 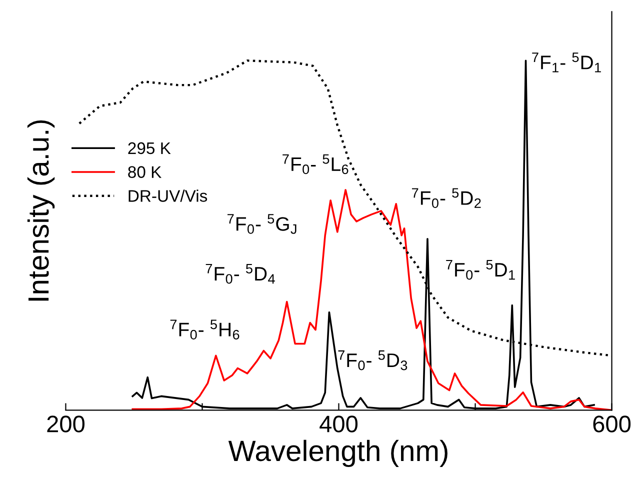 I want to click on x-tick-label: 200, so click(x=66, y=424).